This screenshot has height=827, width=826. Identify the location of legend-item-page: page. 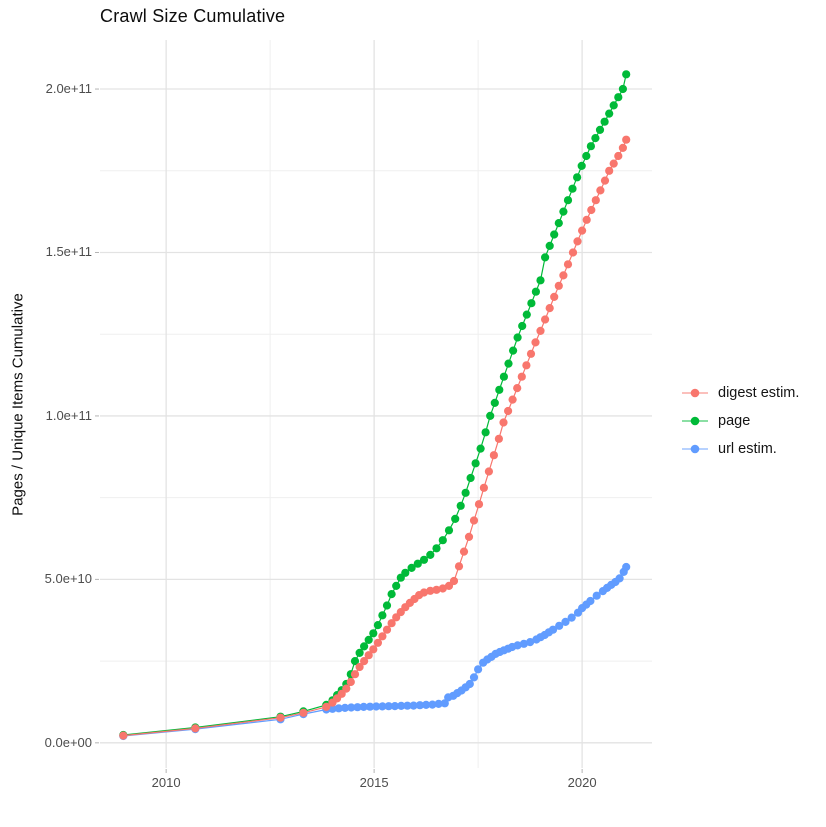
(740, 421).